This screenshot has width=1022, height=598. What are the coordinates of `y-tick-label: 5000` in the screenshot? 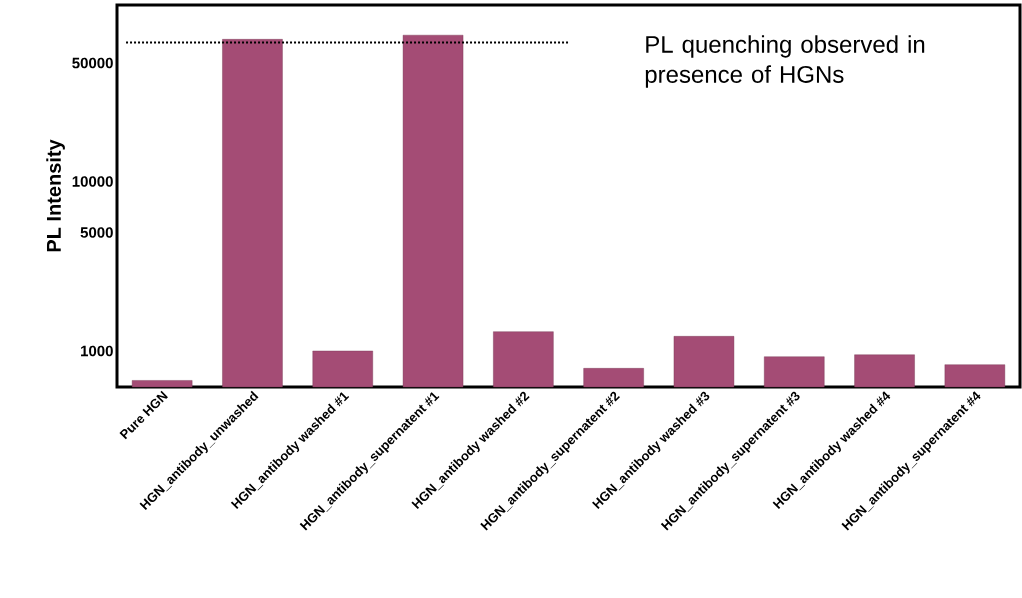 It's located at (96, 232).